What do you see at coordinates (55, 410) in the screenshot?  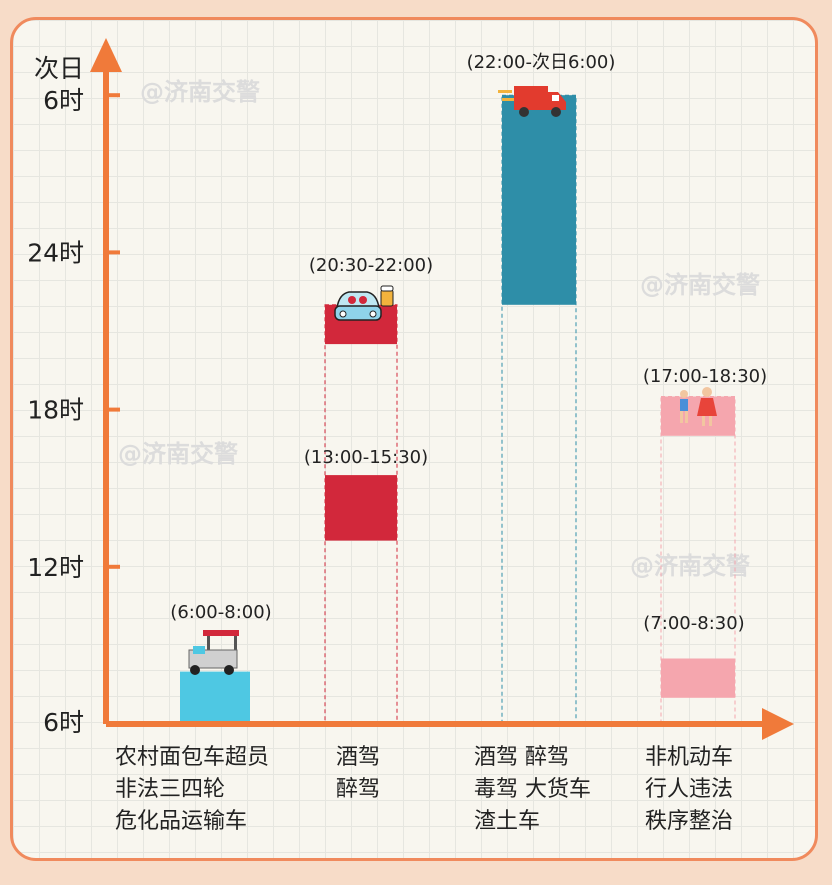 I see `y-tick-label: 18时` at bounding box center [55, 410].